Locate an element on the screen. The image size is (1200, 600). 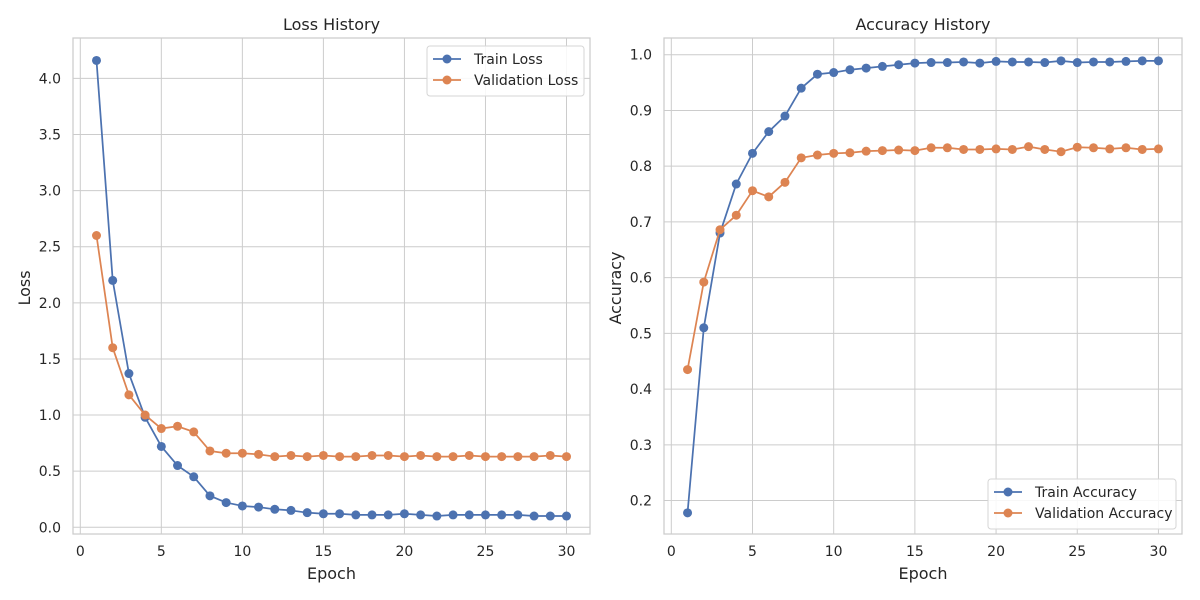
accuracy-y-tick-label: 0.8 is located at coordinates (641, 167).